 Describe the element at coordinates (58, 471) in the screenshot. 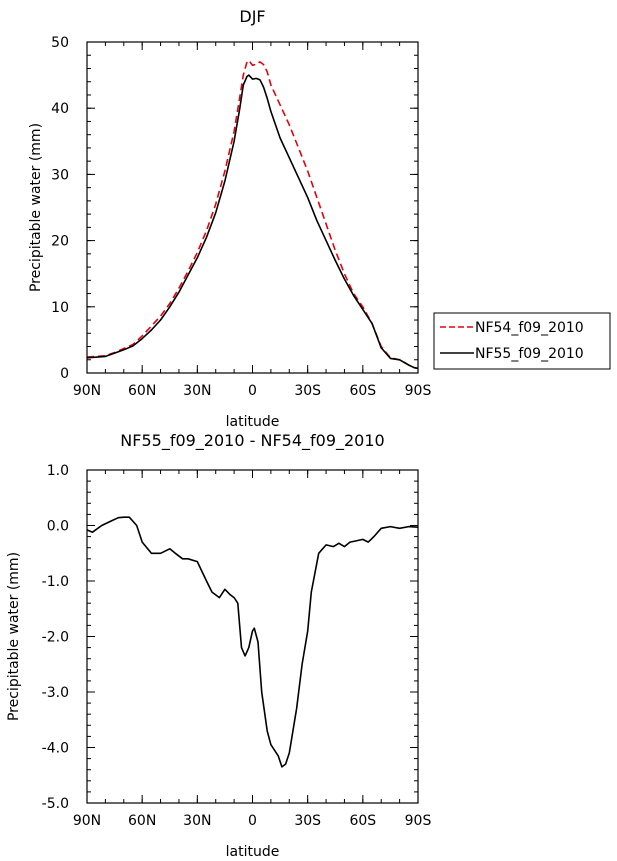

I see `y-tick-label: 1.0` at that location.